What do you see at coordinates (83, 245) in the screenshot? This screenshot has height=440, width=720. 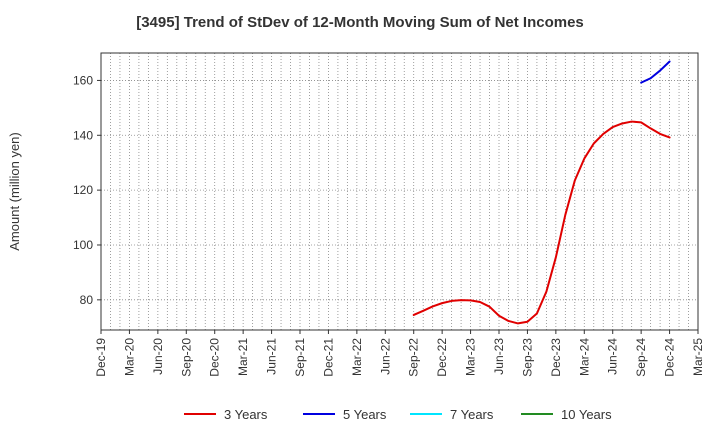 I see `y-tick-label: 100` at bounding box center [83, 245].